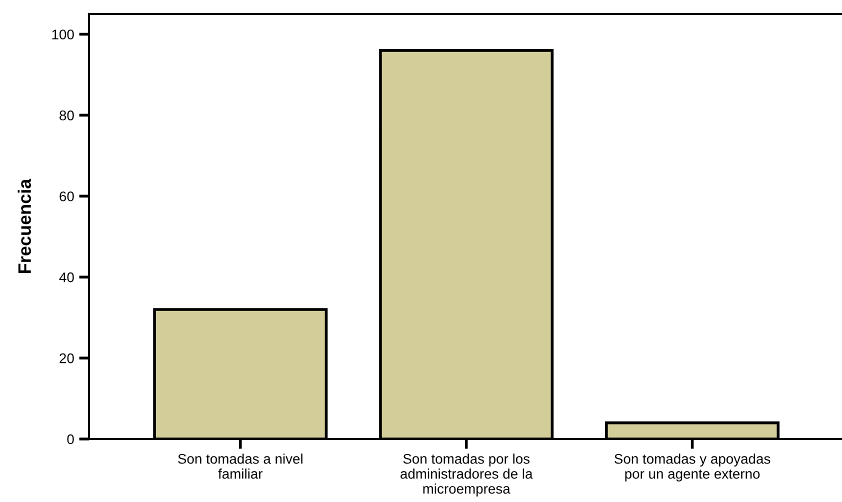  I want to click on y-tick-label: 0, so click(70, 439).